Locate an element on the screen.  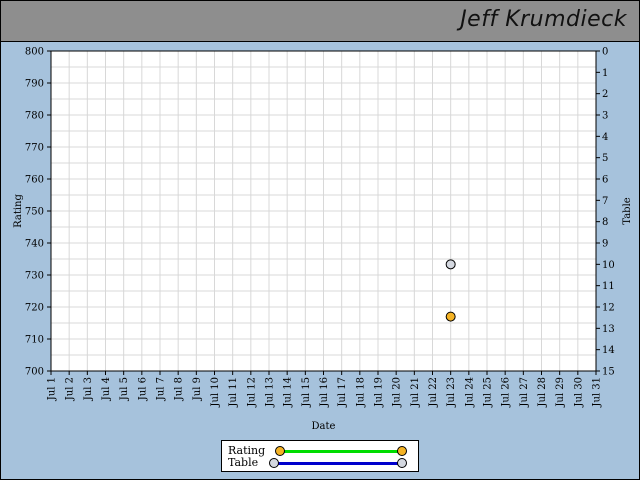
x-tick-label: Jul 19 is located at coordinates (379, 392).